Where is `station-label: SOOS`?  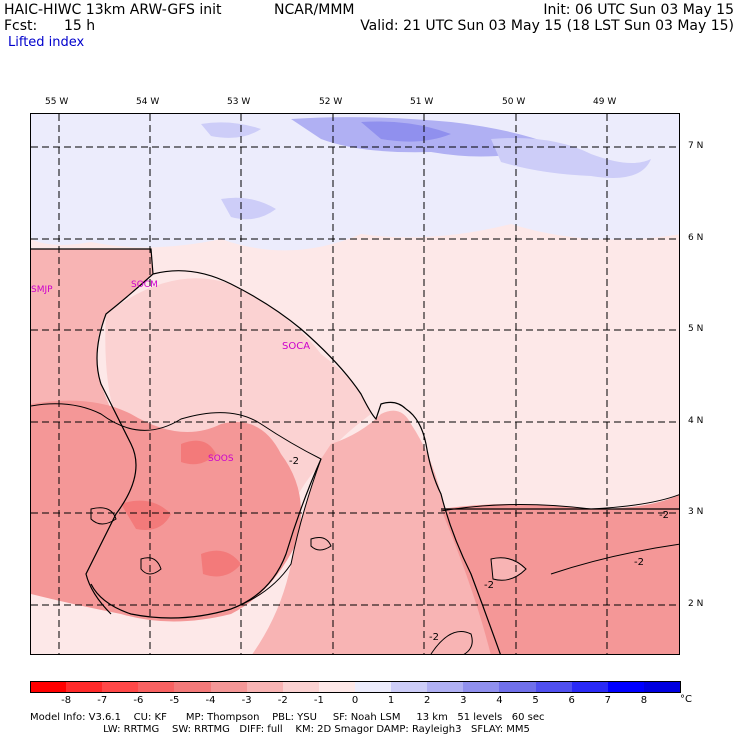
station-label: SOOS is located at coordinates (221, 459).